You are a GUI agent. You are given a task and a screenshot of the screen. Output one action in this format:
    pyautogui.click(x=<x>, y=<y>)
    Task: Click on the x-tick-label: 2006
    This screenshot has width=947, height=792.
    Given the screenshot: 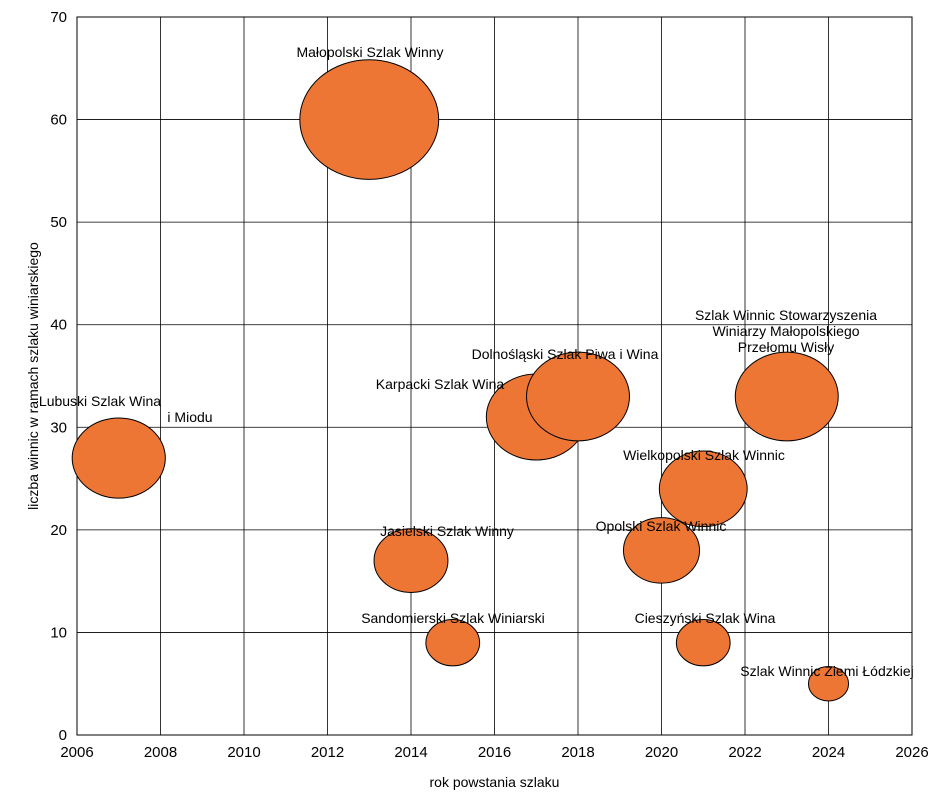 What is the action you would take?
    pyautogui.click(x=76, y=752)
    